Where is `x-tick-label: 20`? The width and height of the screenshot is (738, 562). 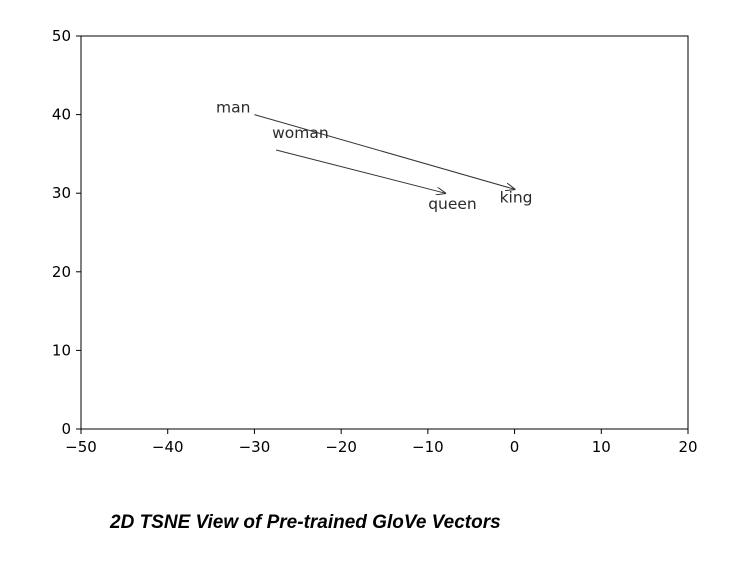 x-tick-label: 20 is located at coordinates (687, 447).